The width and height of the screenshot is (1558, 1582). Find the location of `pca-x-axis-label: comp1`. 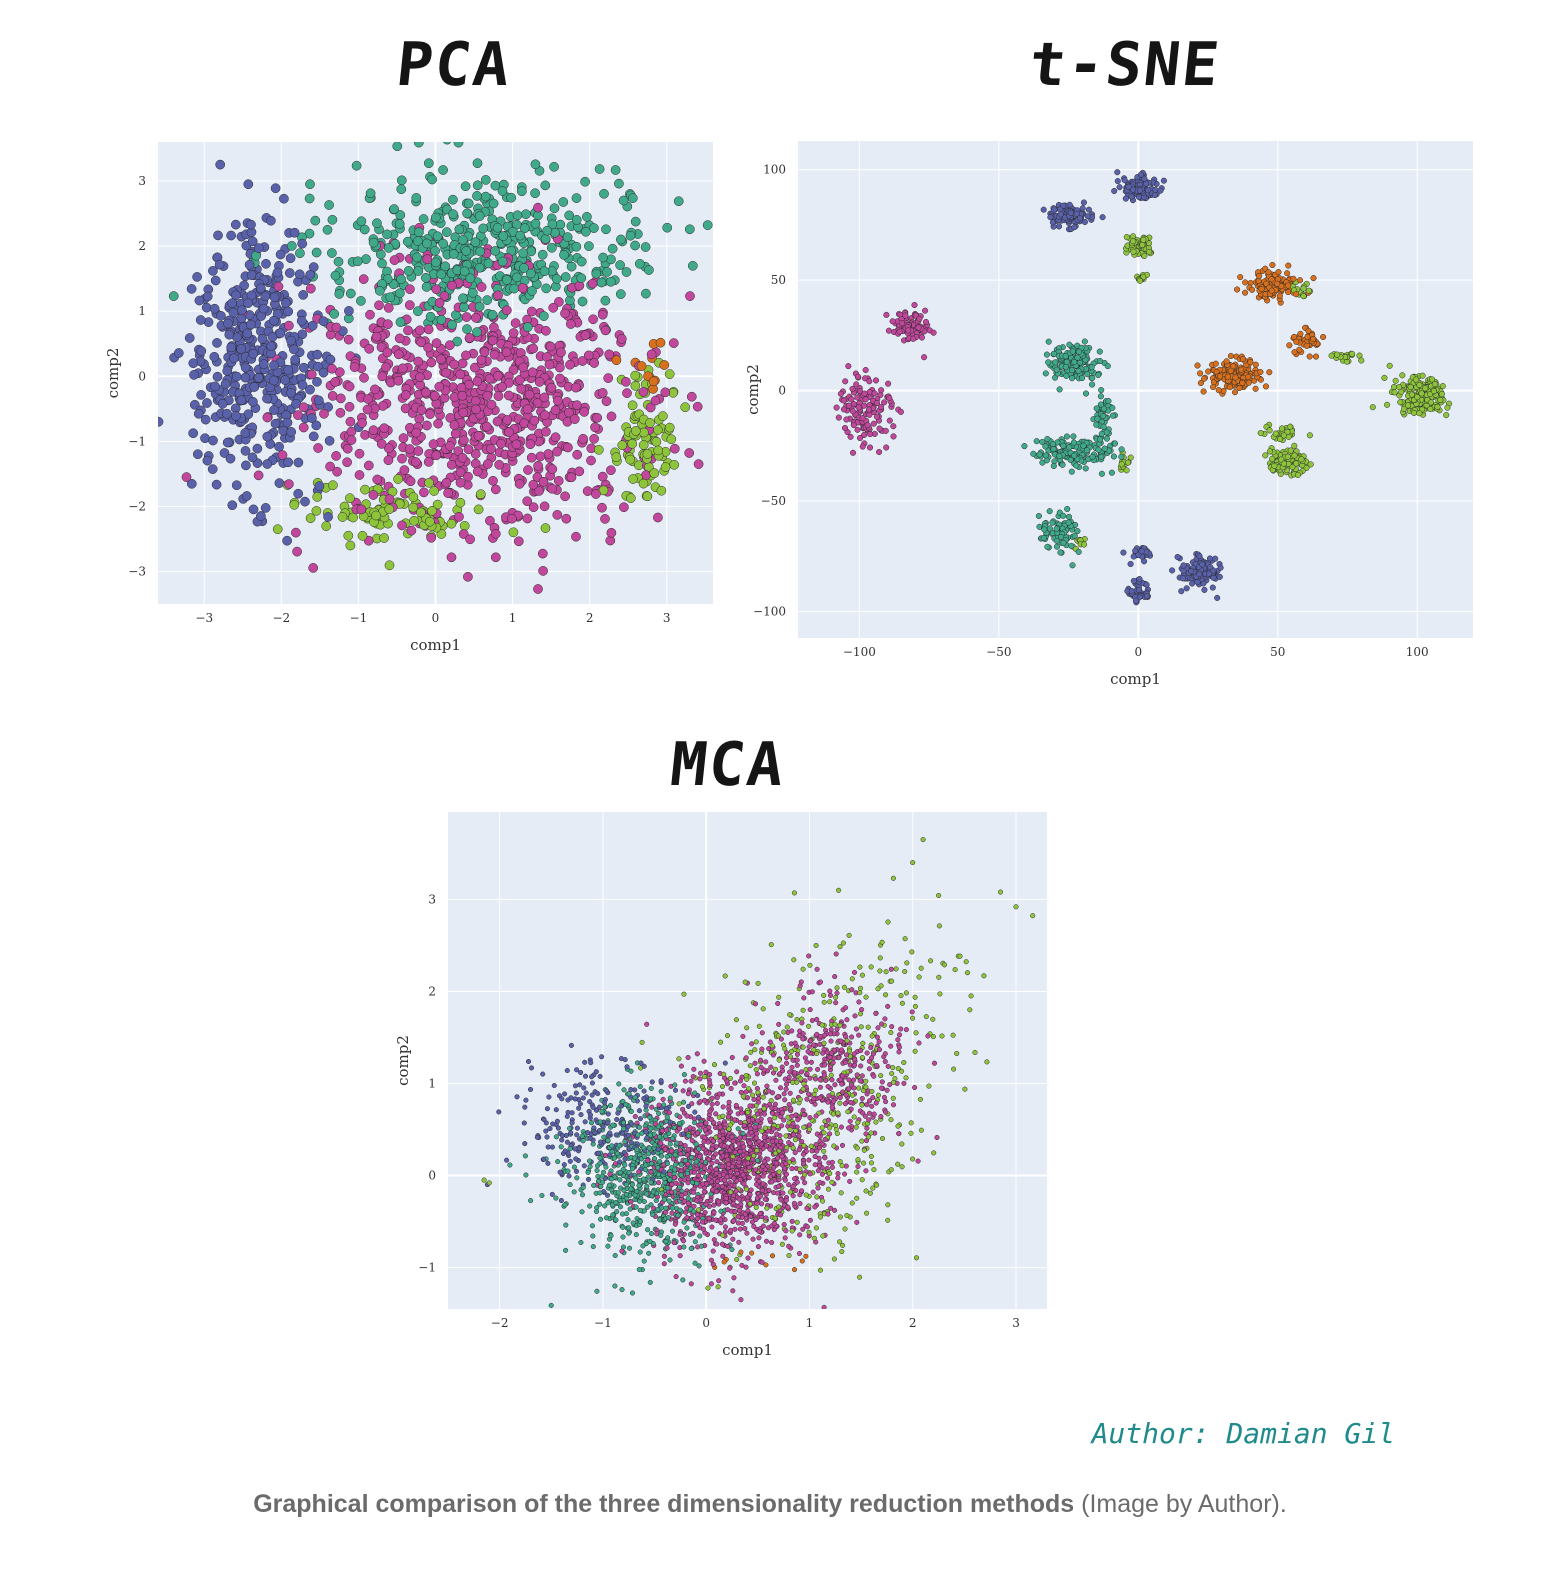

pca-x-axis-label: comp1 is located at coordinates (435, 645).